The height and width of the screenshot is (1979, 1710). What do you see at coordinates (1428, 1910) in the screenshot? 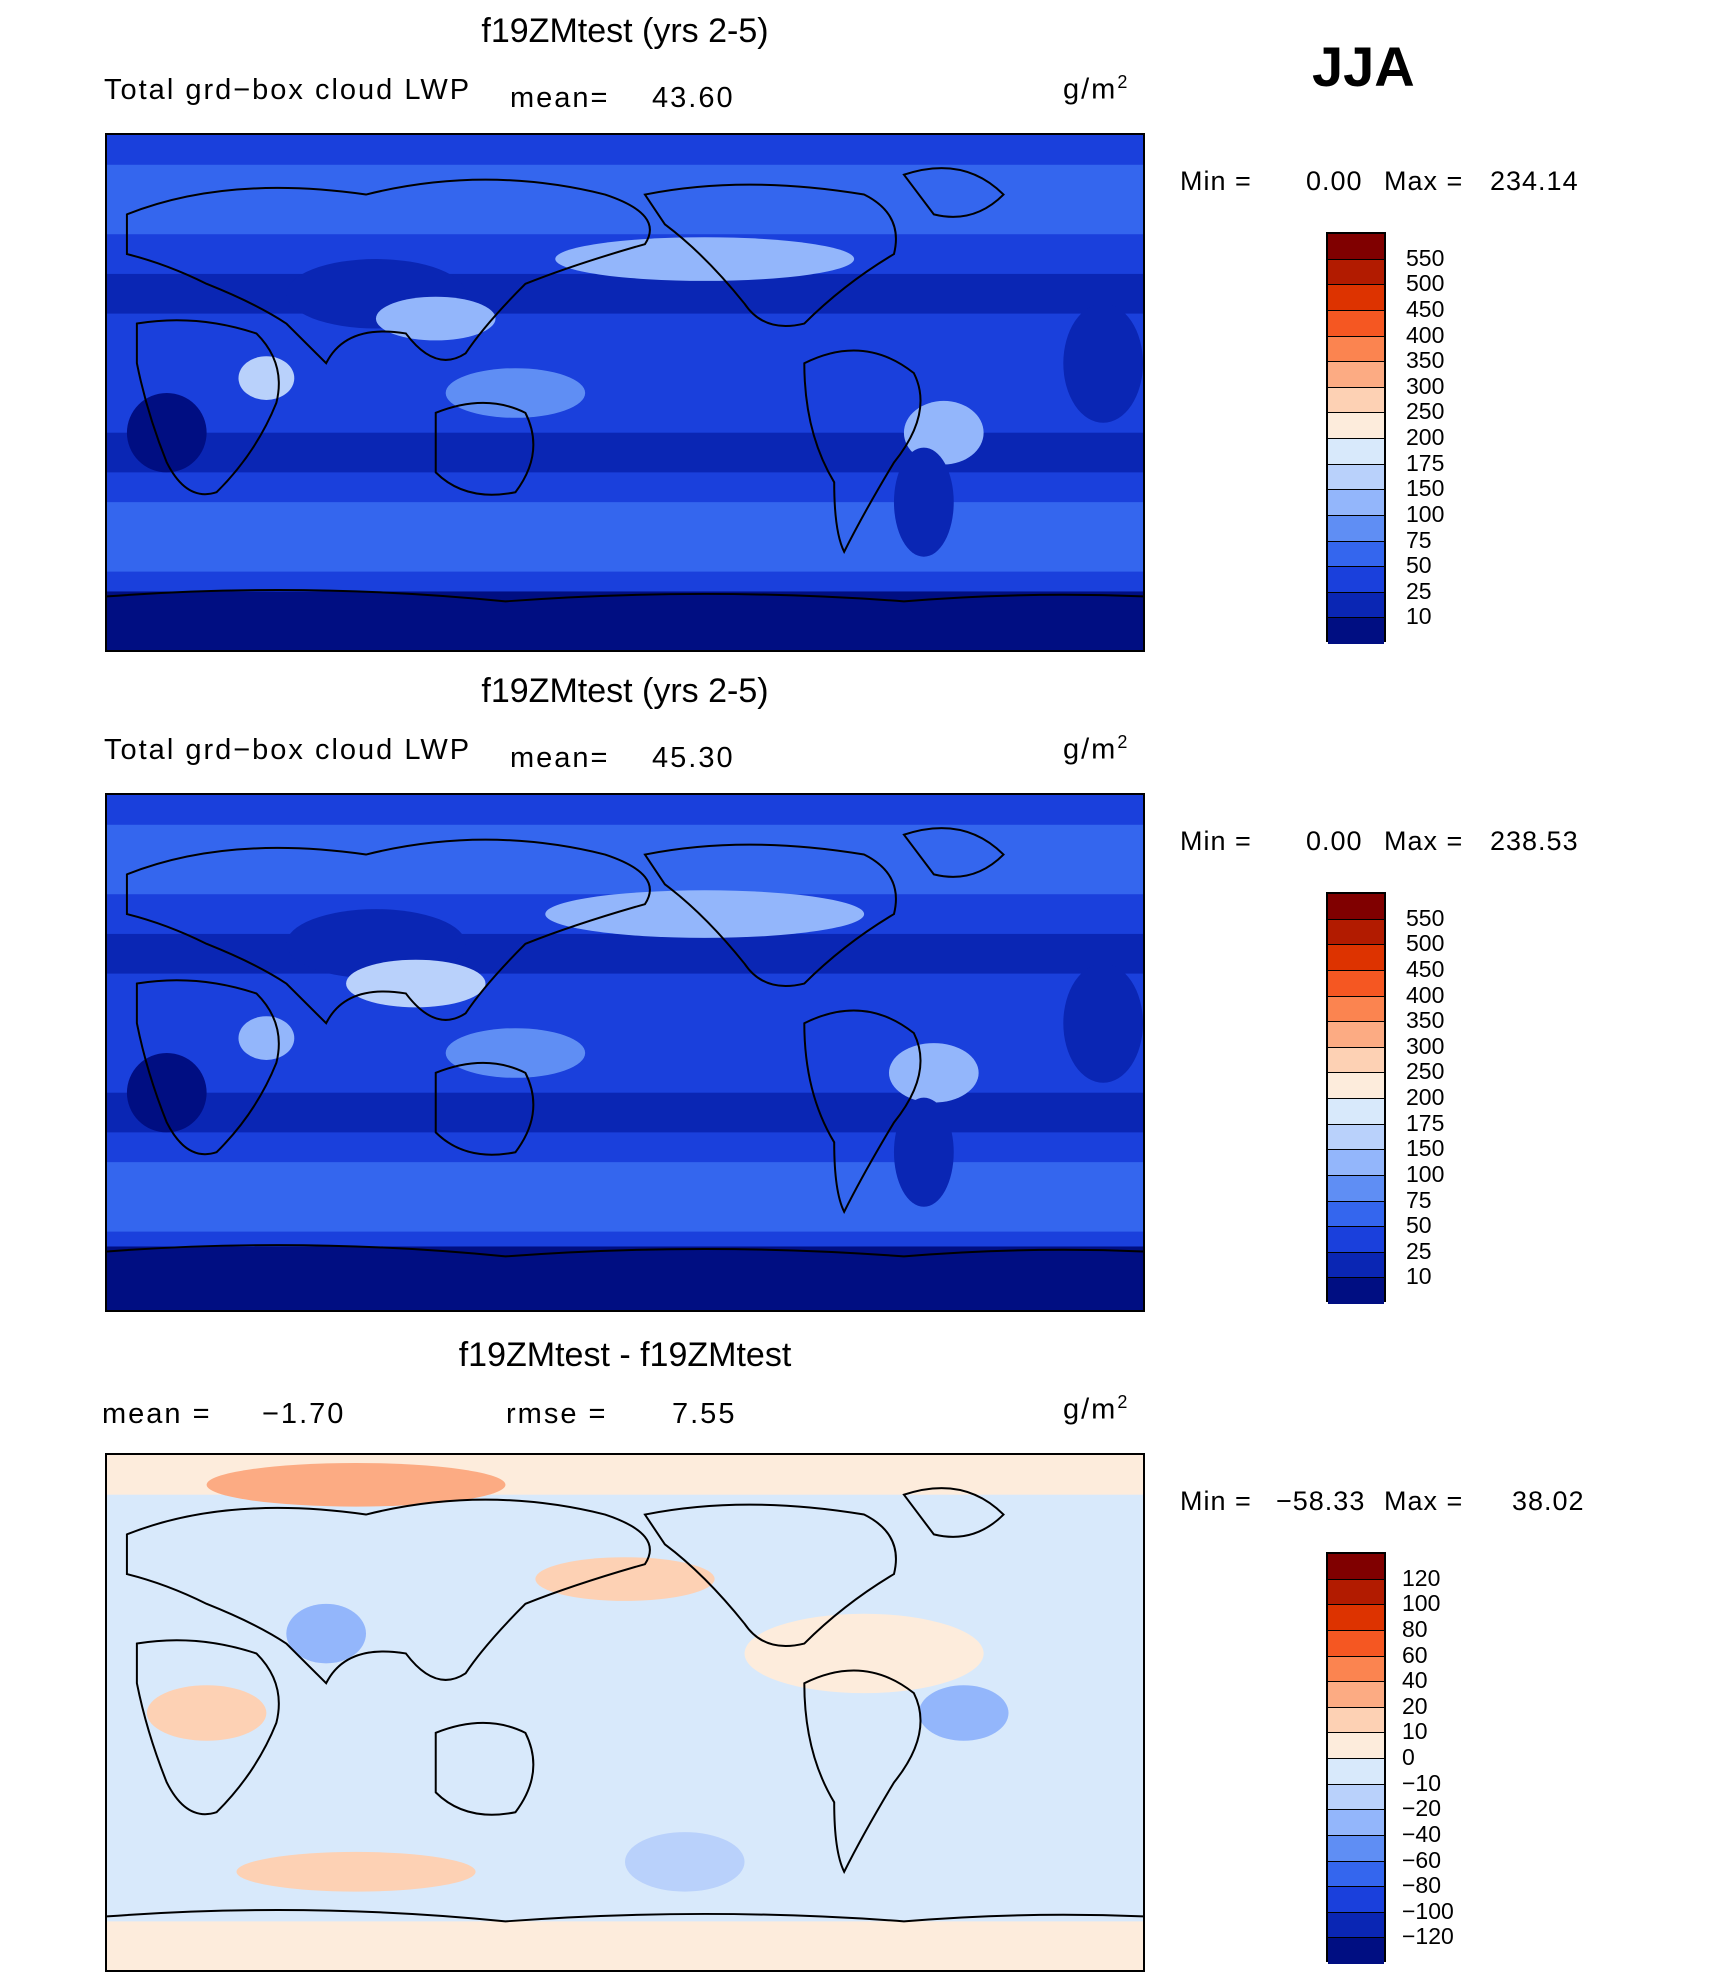
I see `colorbar-level-label: −100` at bounding box center [1428, 1910].